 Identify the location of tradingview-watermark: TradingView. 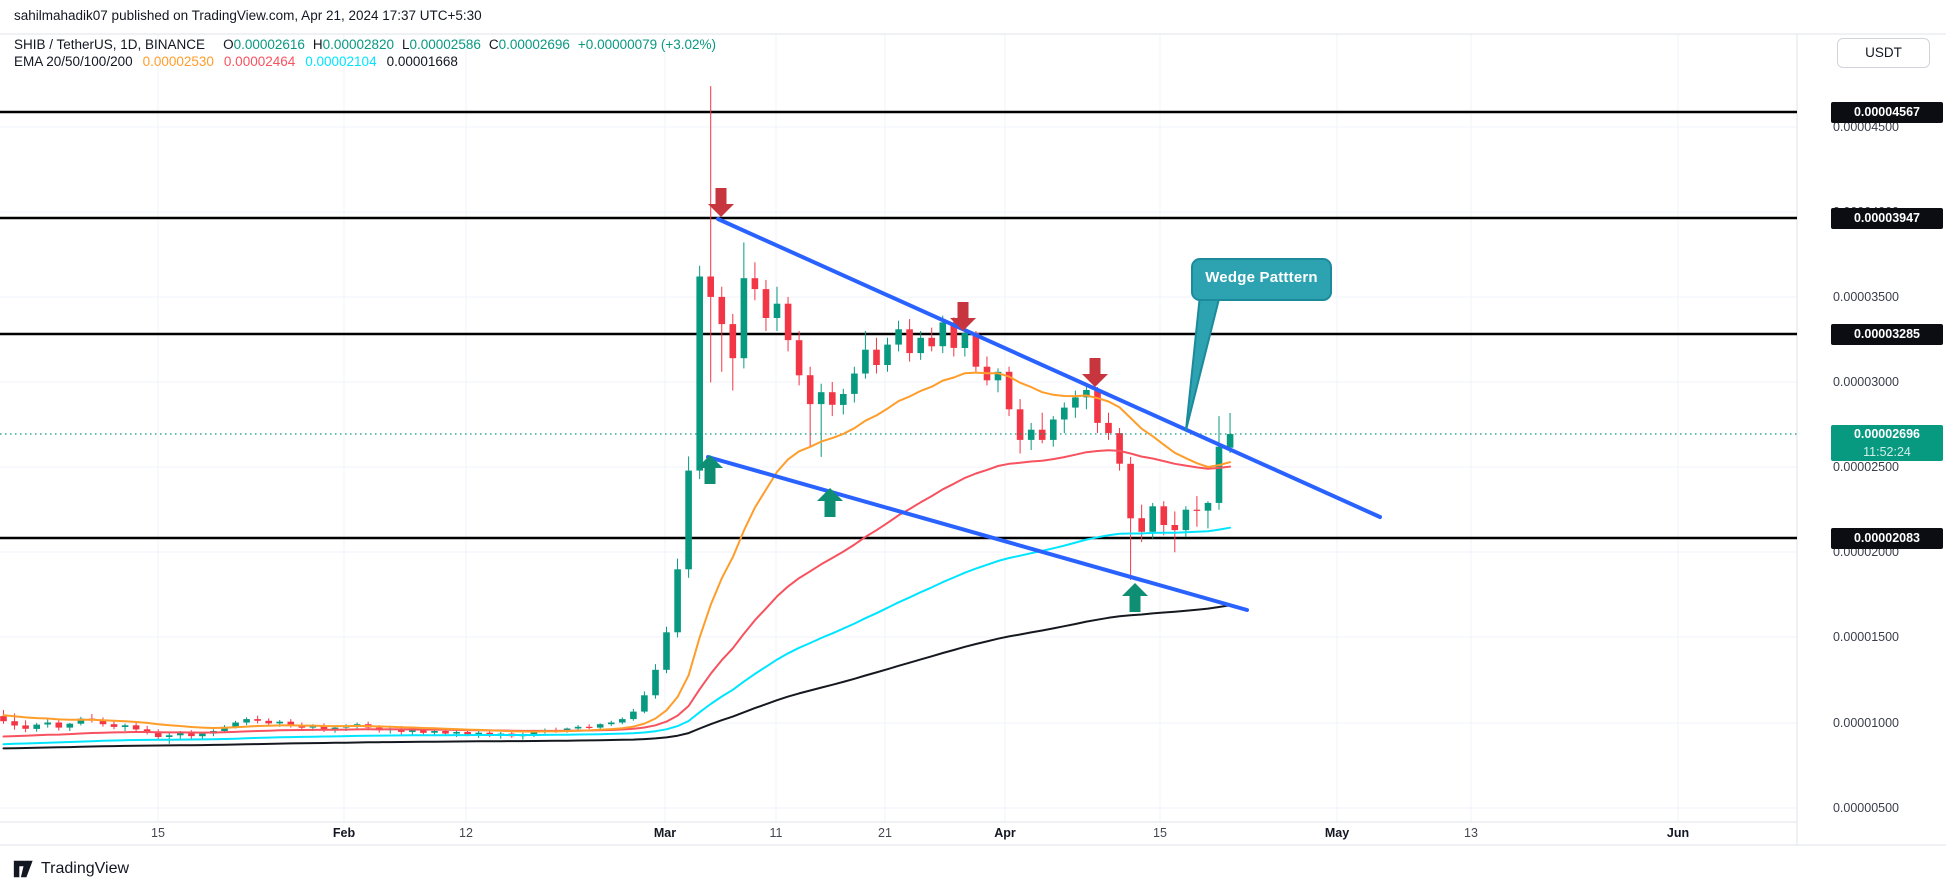
(70, 869).